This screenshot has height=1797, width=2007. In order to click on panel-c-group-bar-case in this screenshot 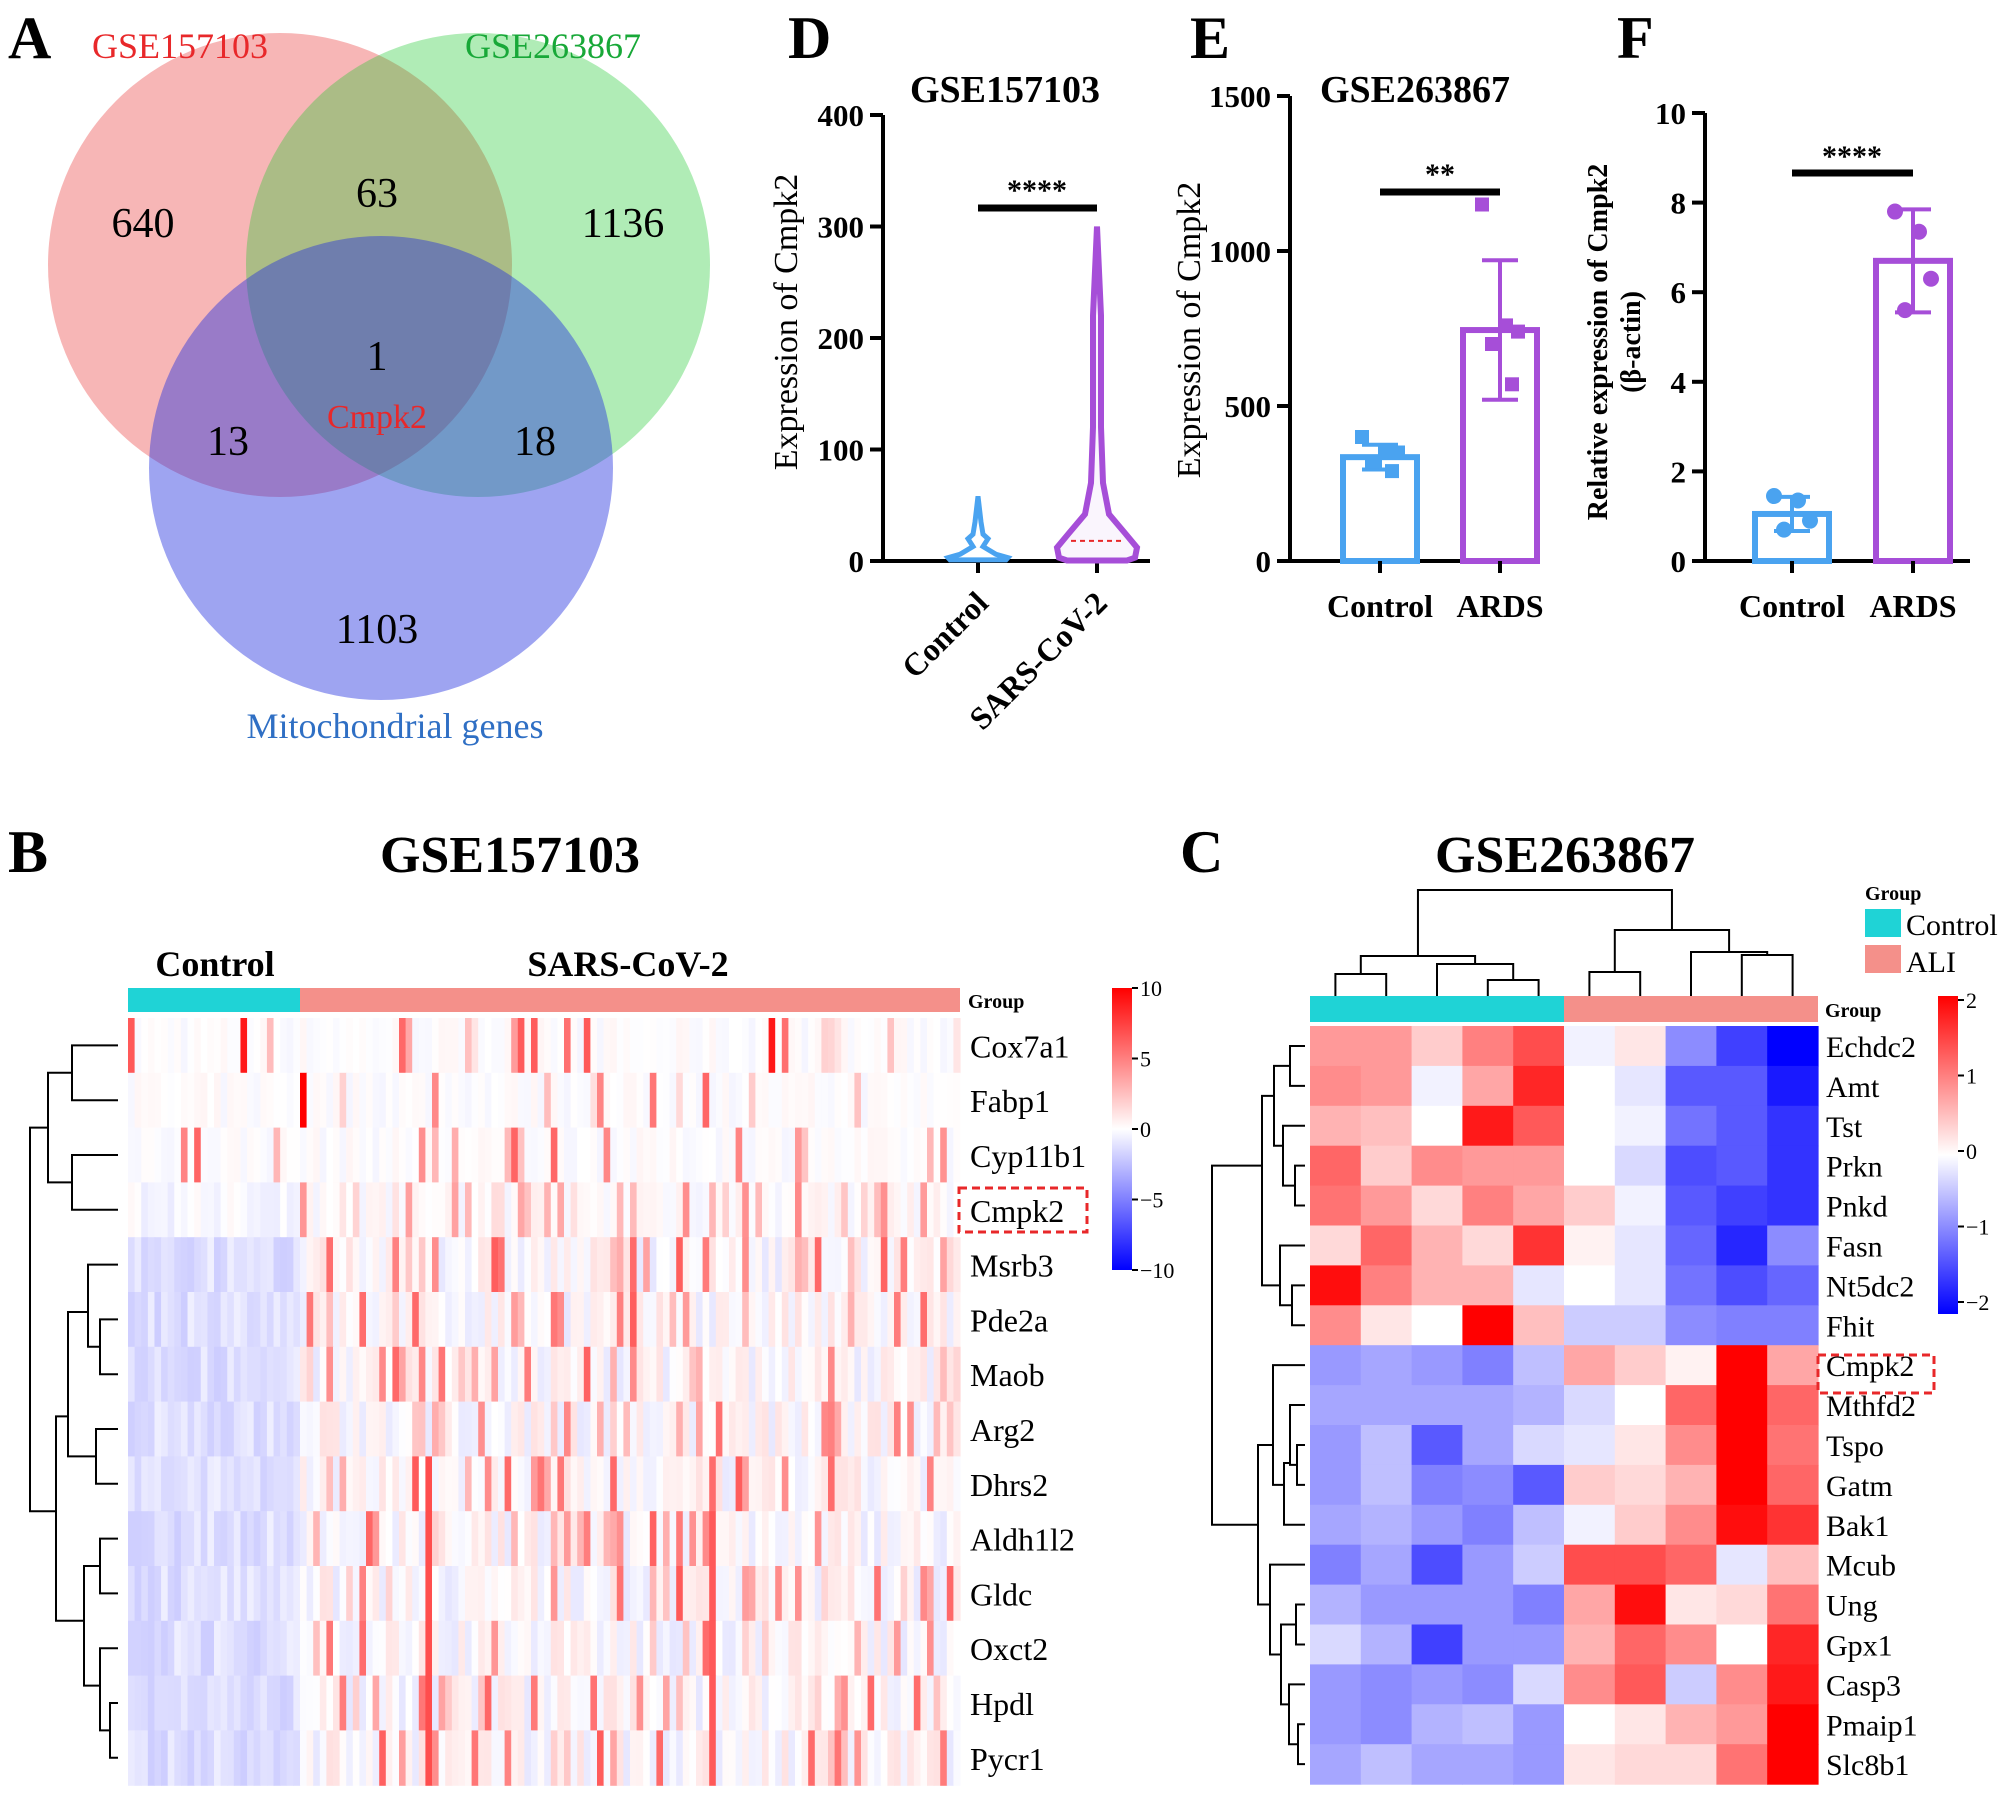, I will do `click(1691, 1009)`.